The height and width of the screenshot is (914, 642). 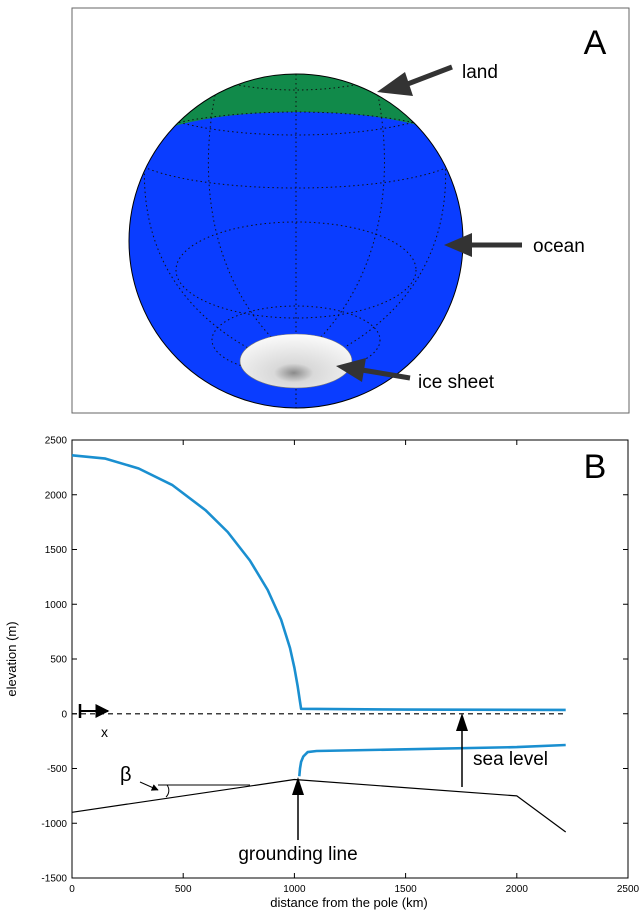 I want to click on sea-level-arrow, so click(x=462, y=750).